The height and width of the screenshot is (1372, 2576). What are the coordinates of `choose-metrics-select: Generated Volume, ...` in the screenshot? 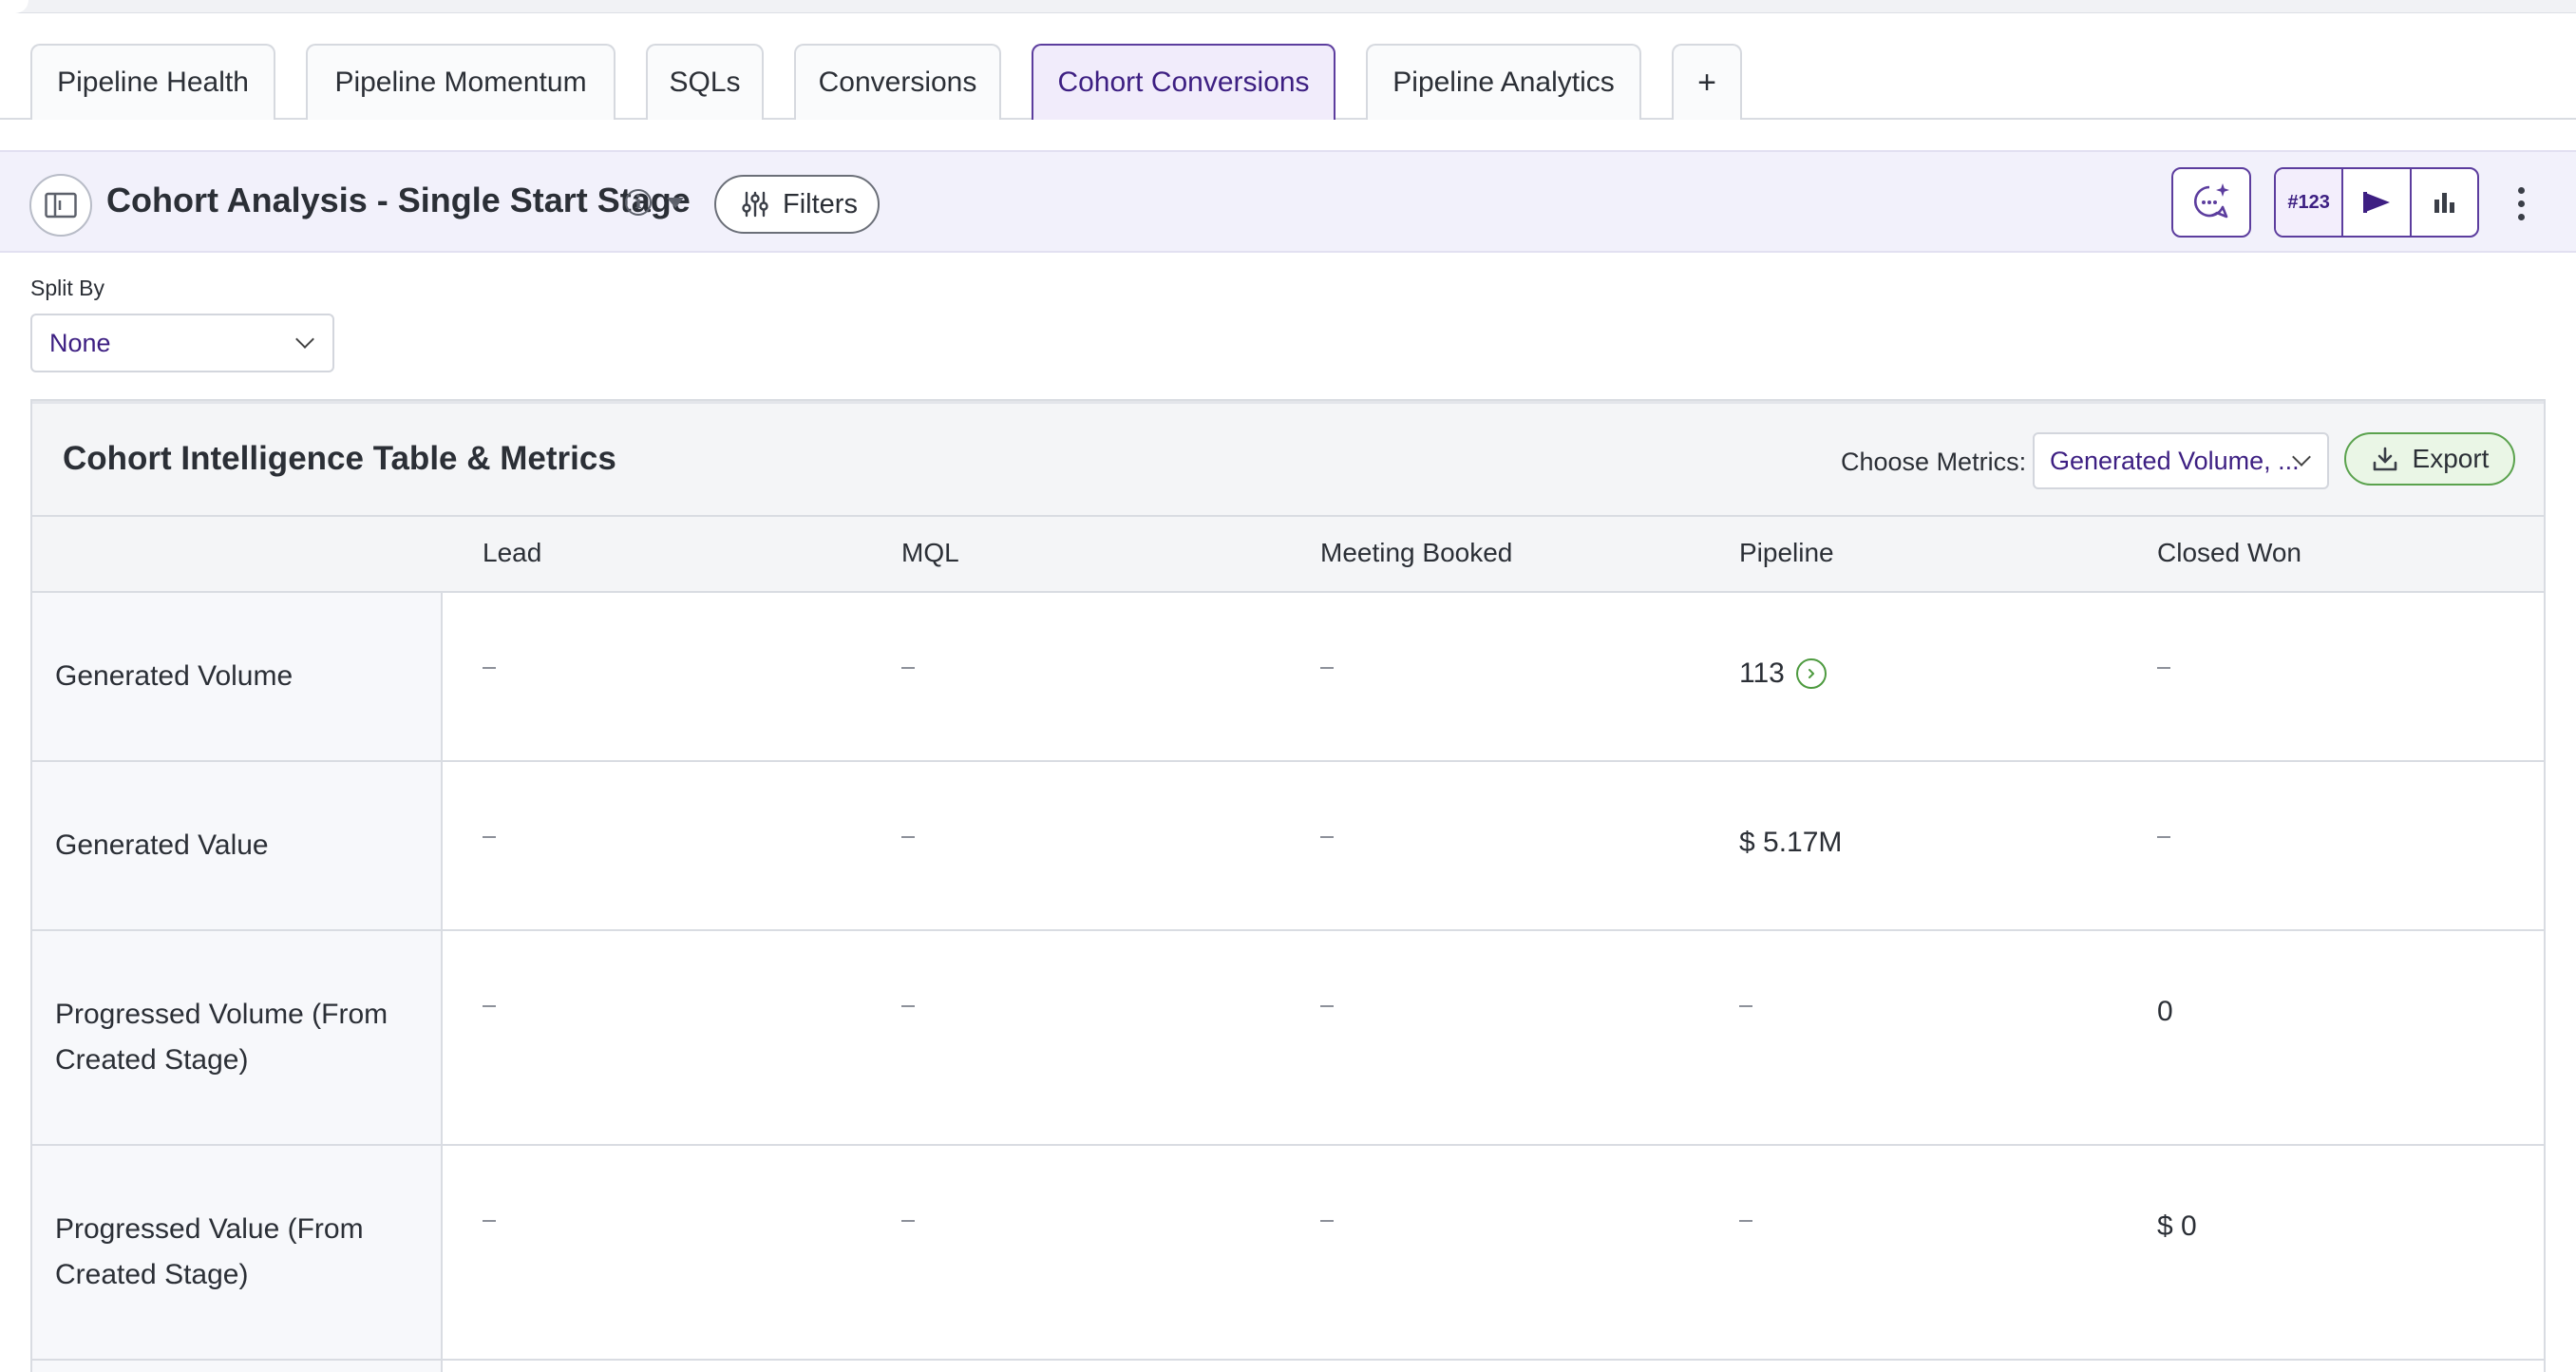 It's located at (2181, 460).